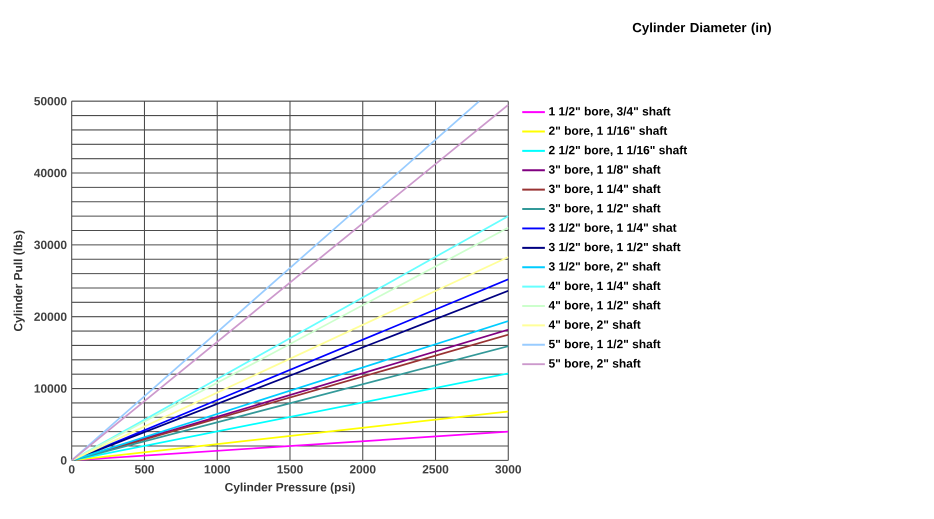 The height and width of the screenshot is (519, 934). What do you see at coordinates (217, 469) in the screenshot?
I see `x-tick-label: 1000` at bounding box center [217, 469].